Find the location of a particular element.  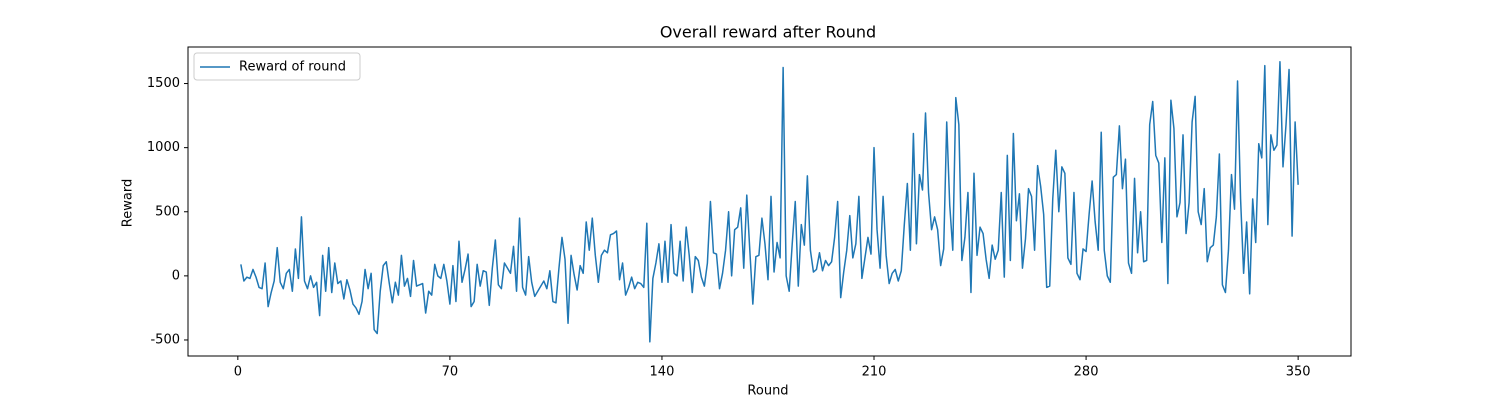

y-tick-label: -500 is located at coordinates (165, 339).